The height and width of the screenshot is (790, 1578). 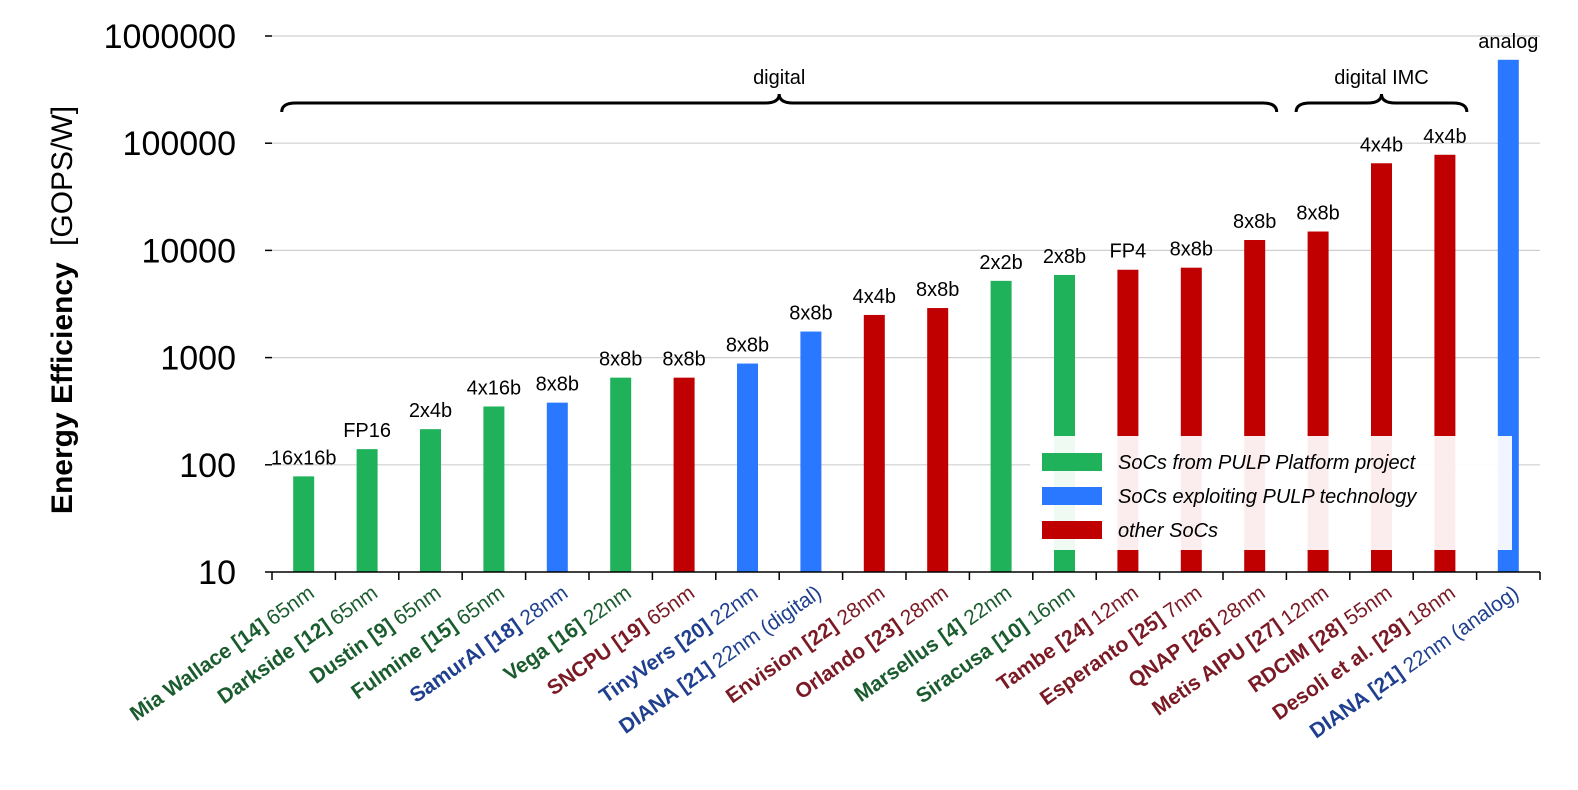 I want to click on y-tick-label: 10, so click(x=217, y=573).